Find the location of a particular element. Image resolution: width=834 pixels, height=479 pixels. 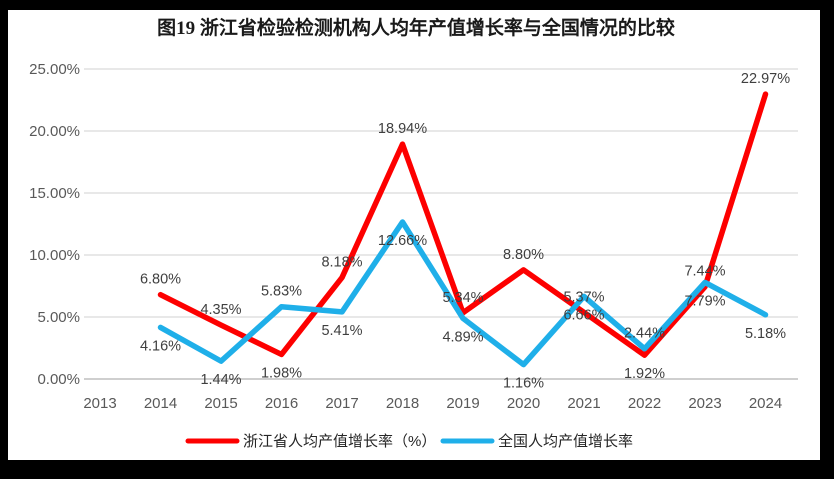

x-axis-tick-label: 2014 is located at coordinates (160, 403).